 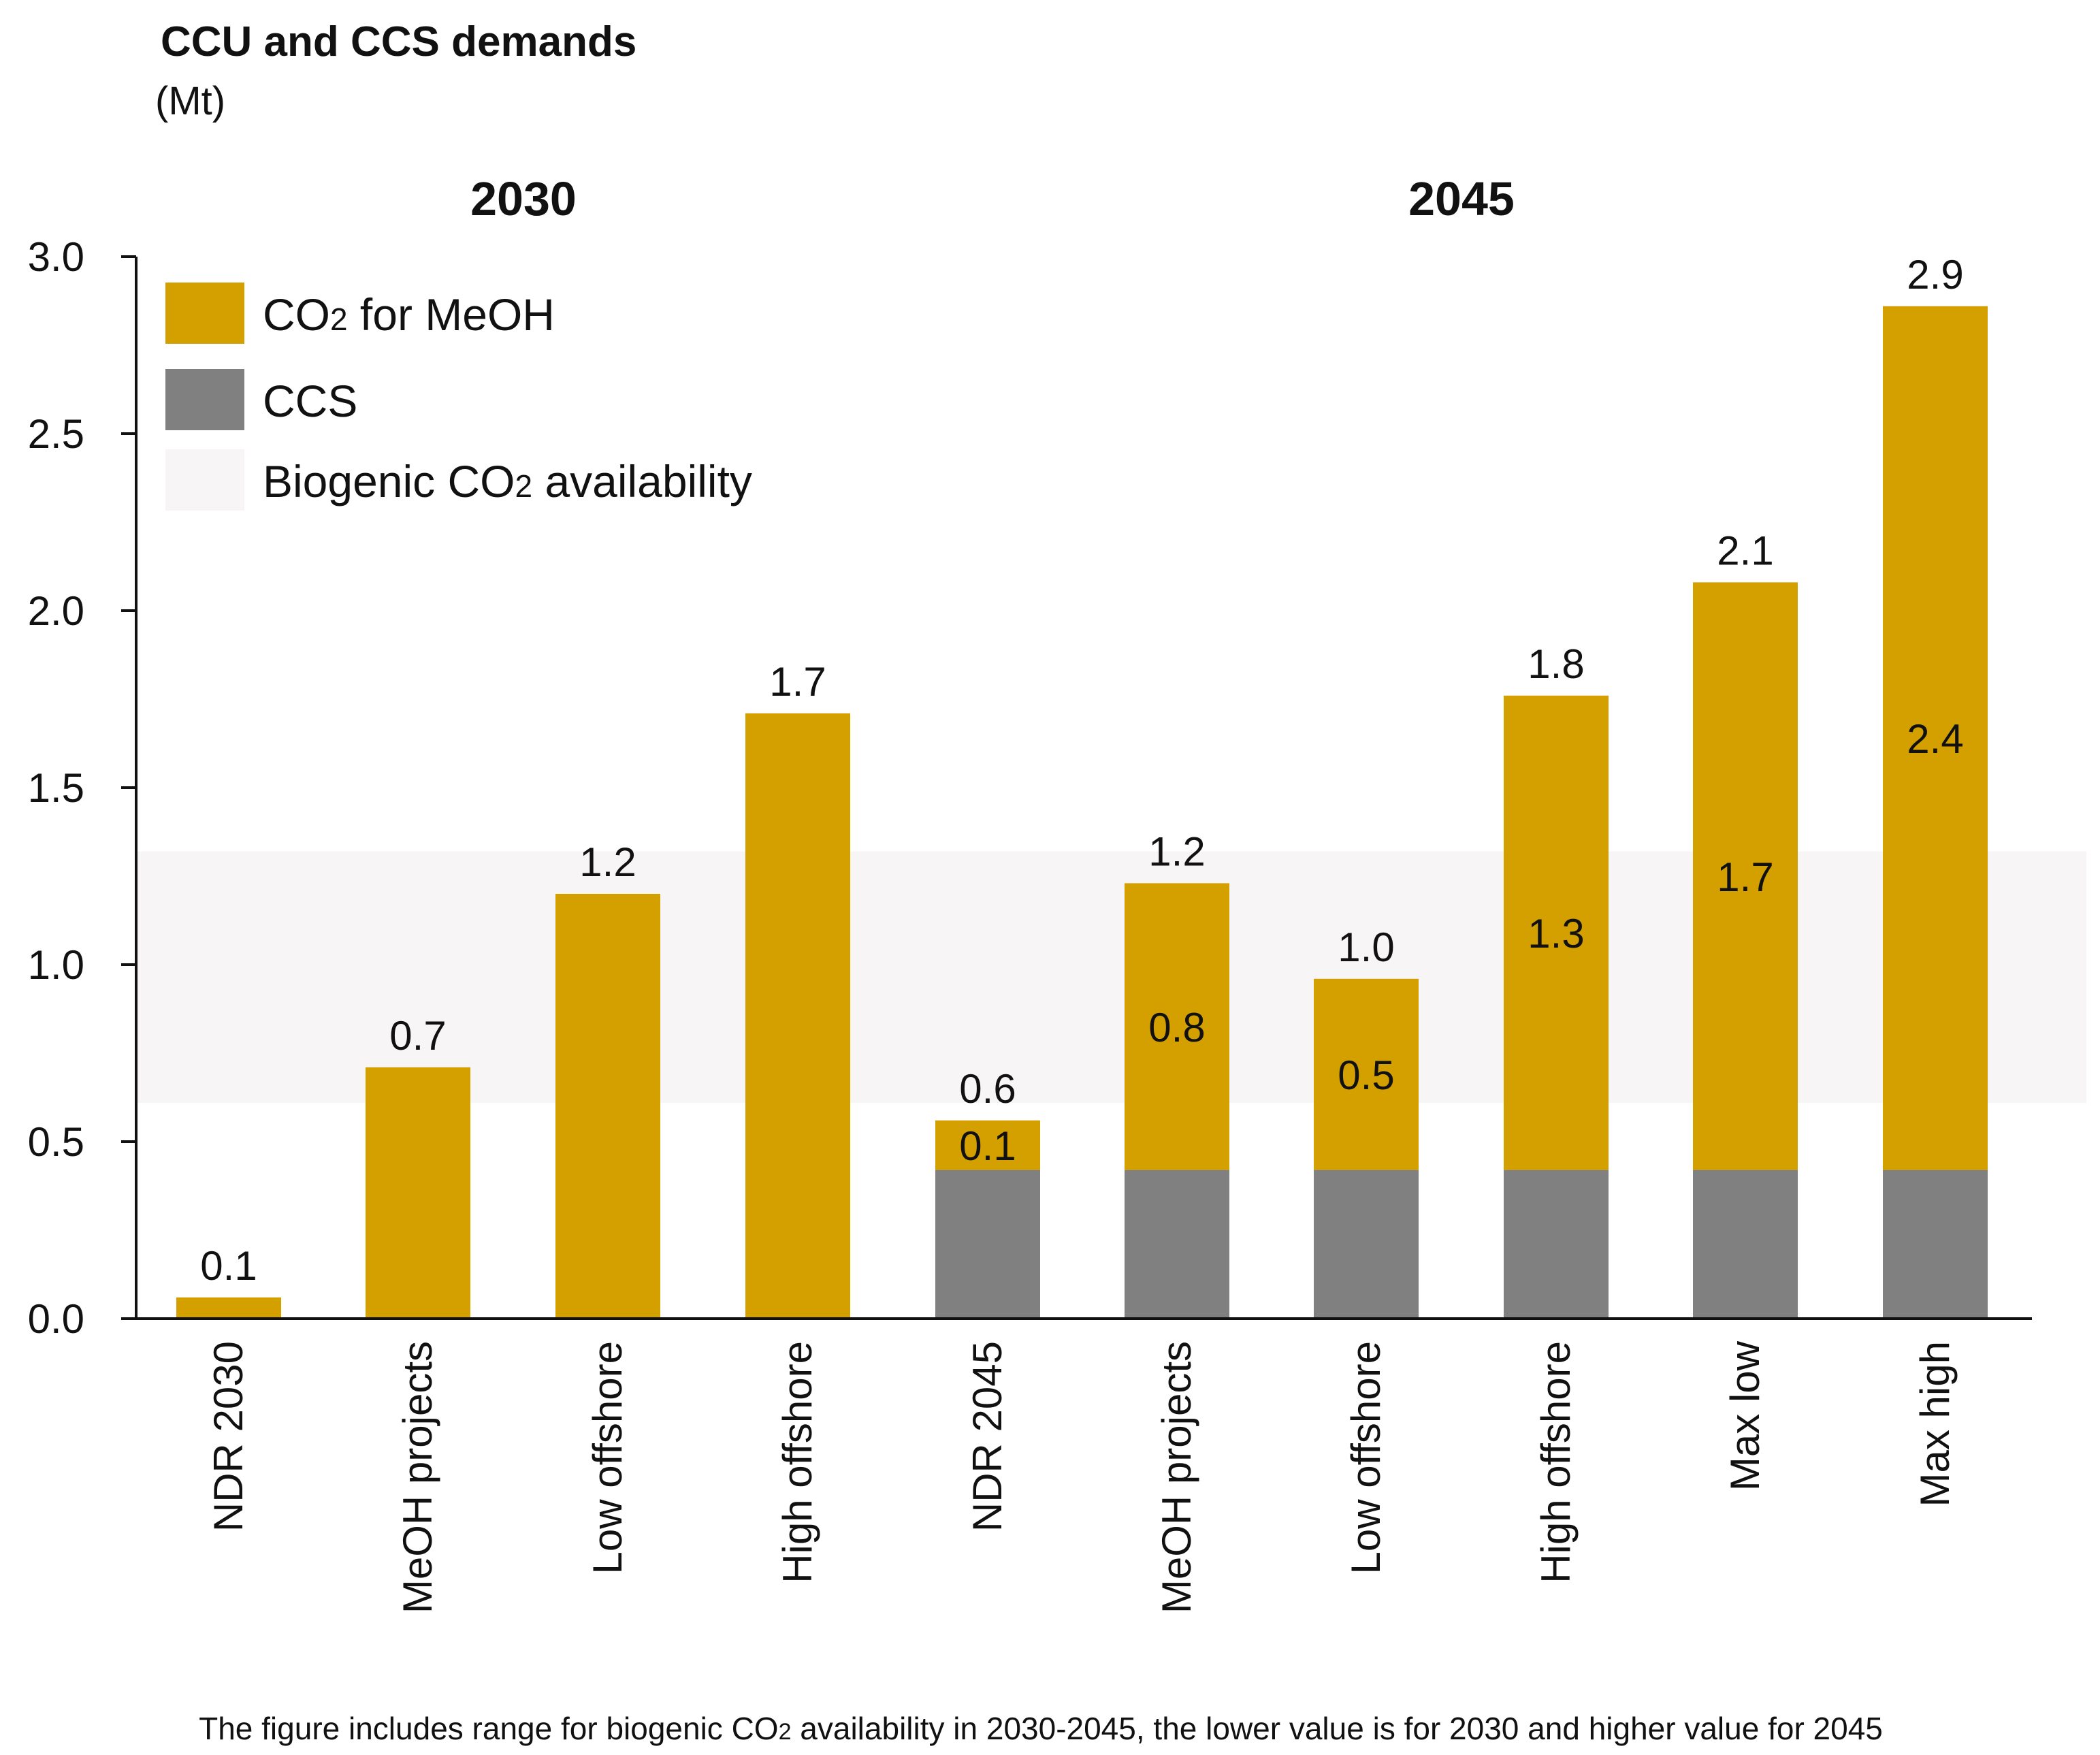 I want to click on legend-ccs-label: CCS, so click(x=310, y=401).